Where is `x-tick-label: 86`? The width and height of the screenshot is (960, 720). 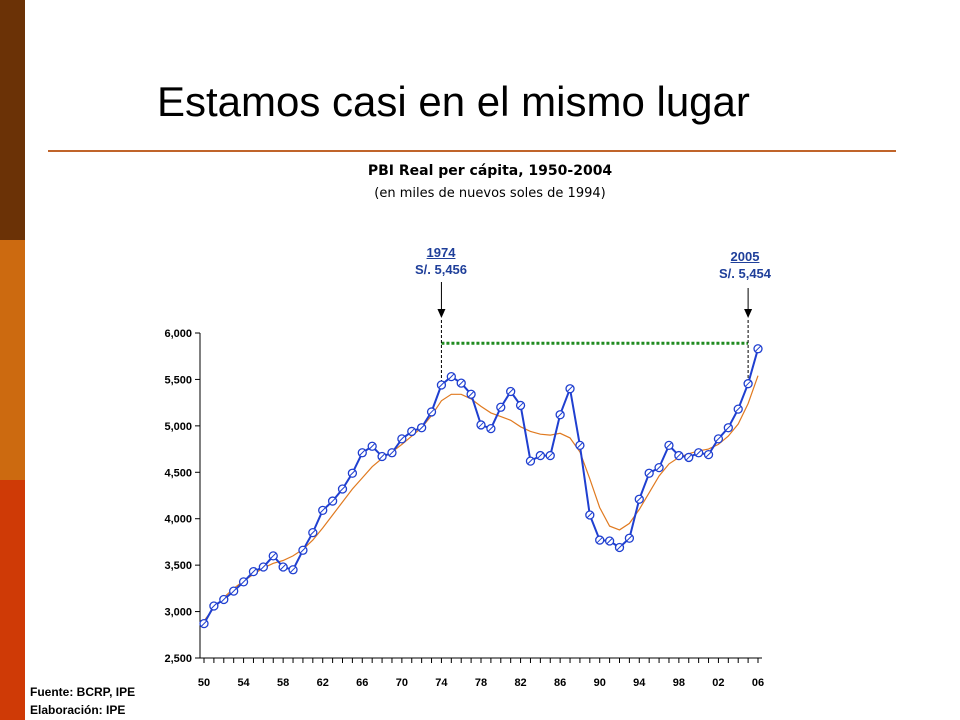
x-tick-label: 86 is located at coordinates (560, 683).